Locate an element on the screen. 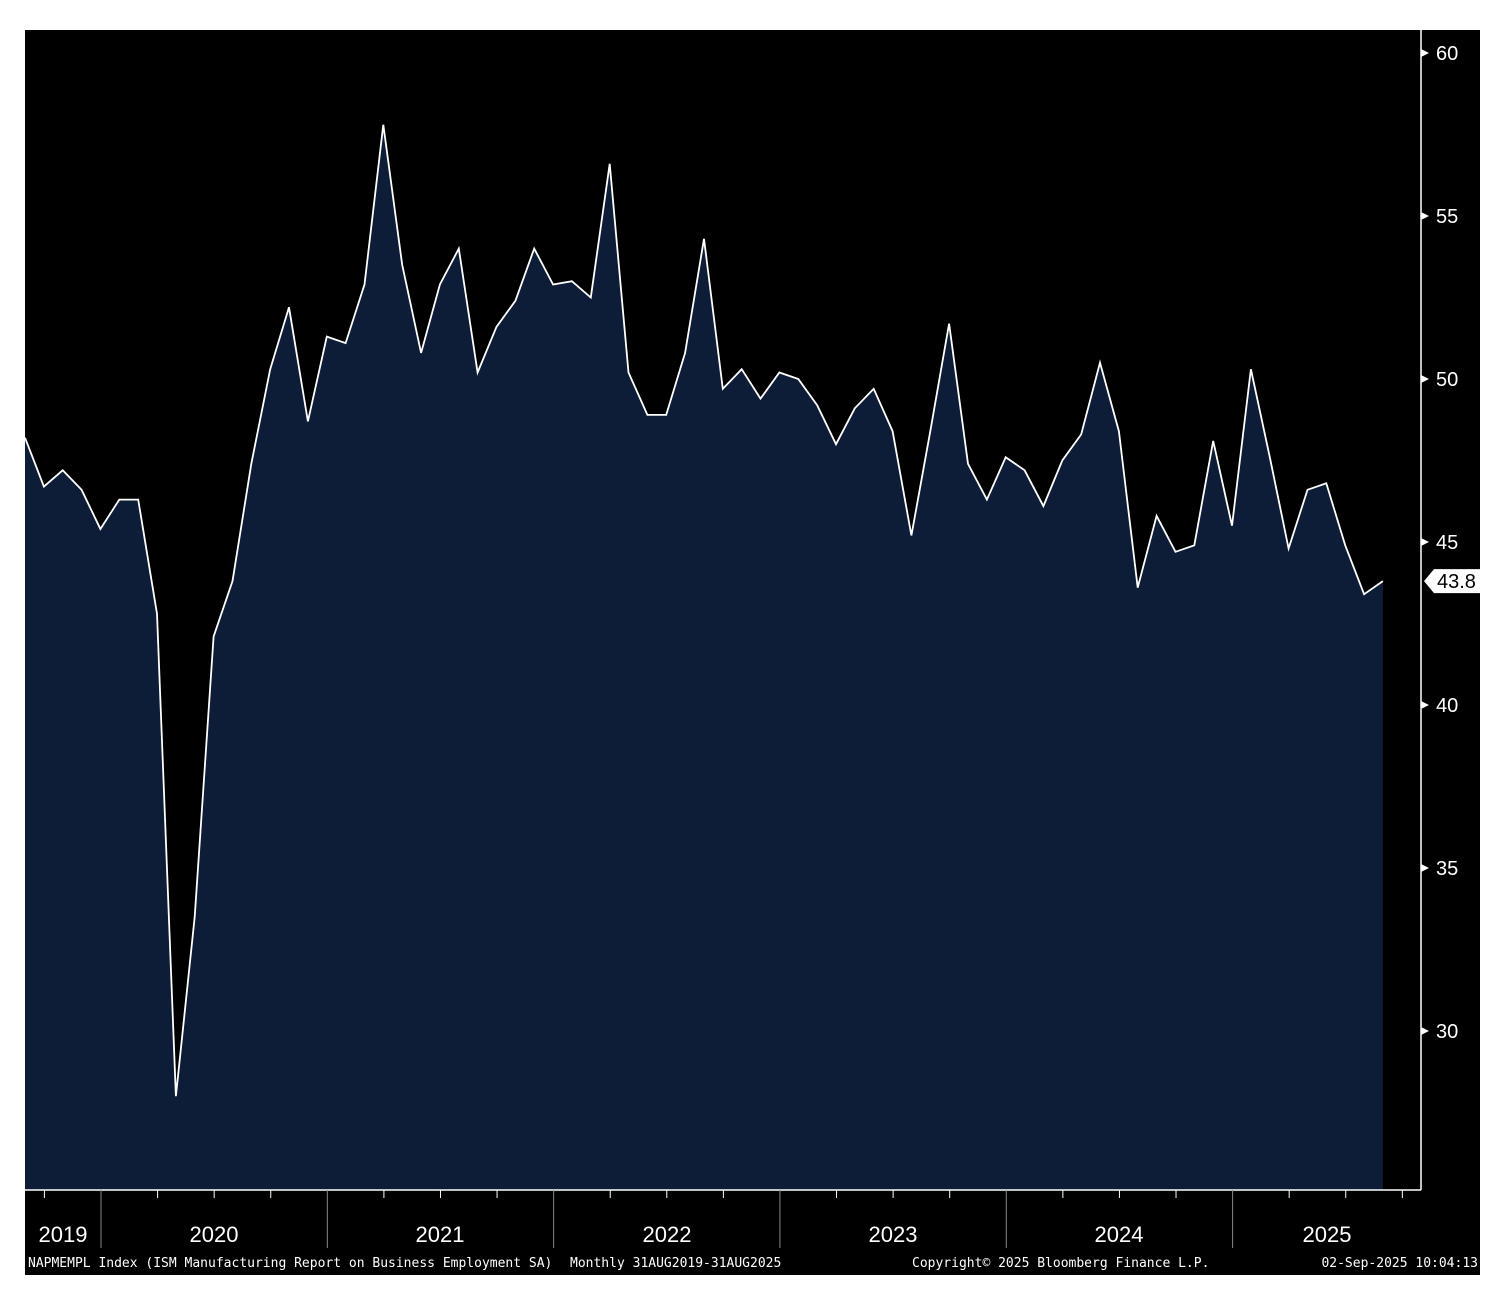 The width and height of the screenshot is (1508, 1304). footer-range: Monthly 31AUG2019-31AUG2025 is located at coordinates (675, 1263).